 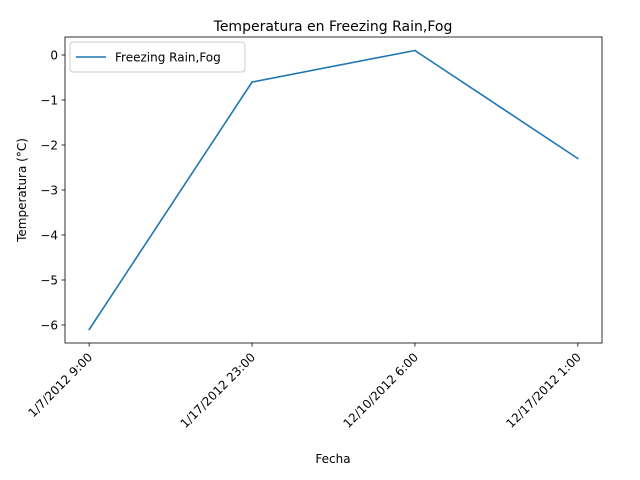 I want to click on y-axis-label: Temperatura (°C), so click(x=22, y=190).